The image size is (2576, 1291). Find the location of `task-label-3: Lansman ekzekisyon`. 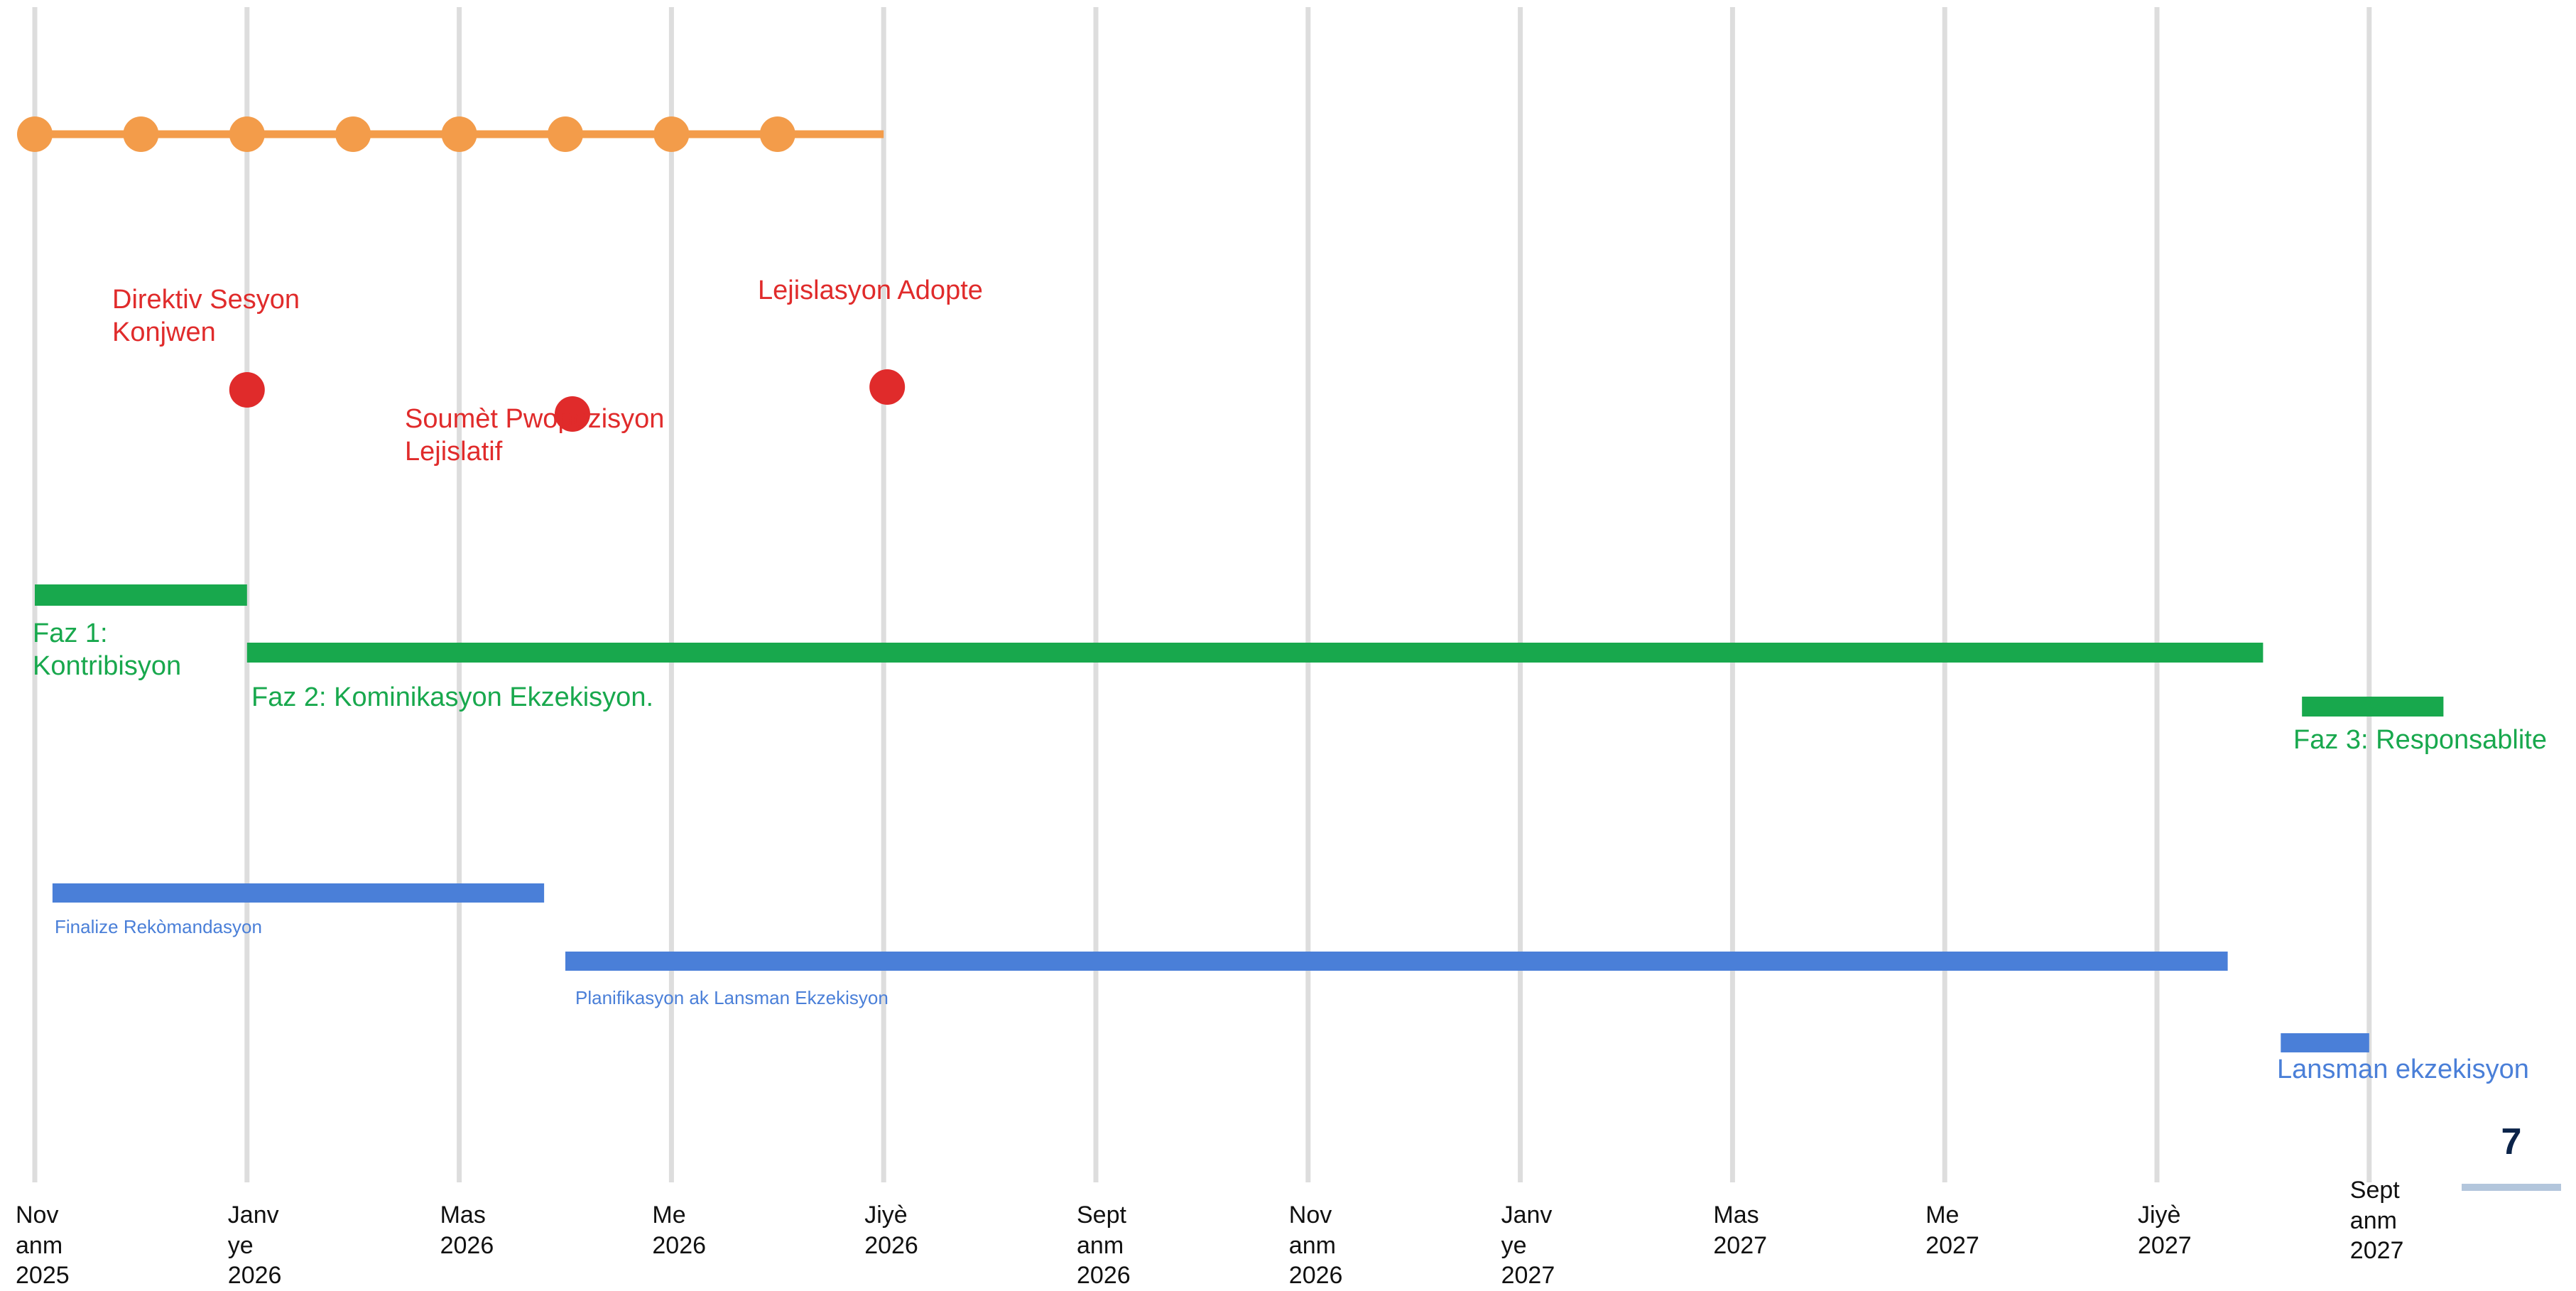

task-label-3: Lansman ekzekisyon is located at coordinates (2403, 1069).